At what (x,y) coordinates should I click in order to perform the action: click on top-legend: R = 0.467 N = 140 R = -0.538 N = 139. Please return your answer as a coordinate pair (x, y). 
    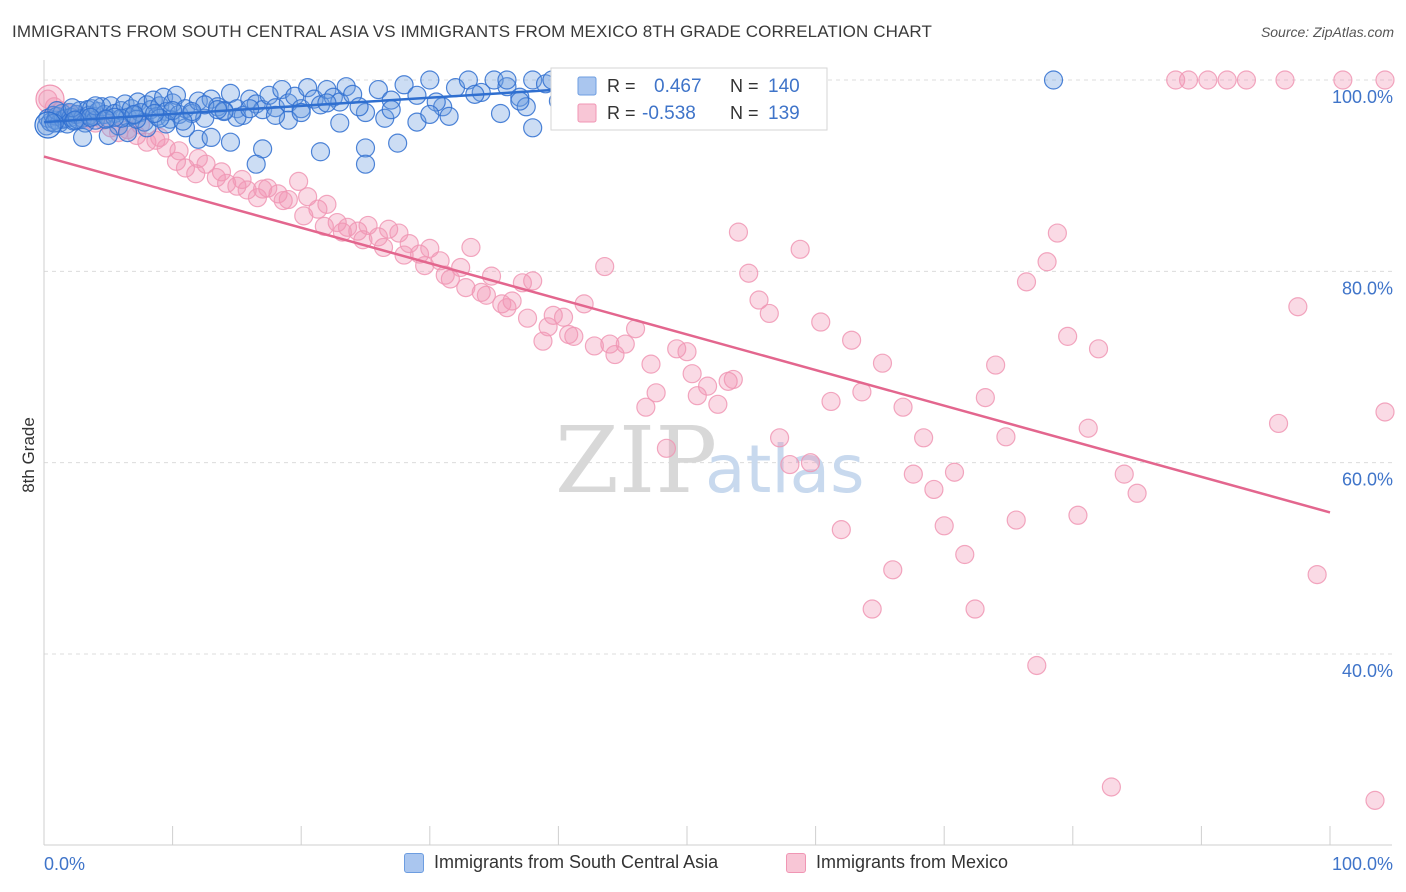
    Looking at the image, I should click on (689, 99).